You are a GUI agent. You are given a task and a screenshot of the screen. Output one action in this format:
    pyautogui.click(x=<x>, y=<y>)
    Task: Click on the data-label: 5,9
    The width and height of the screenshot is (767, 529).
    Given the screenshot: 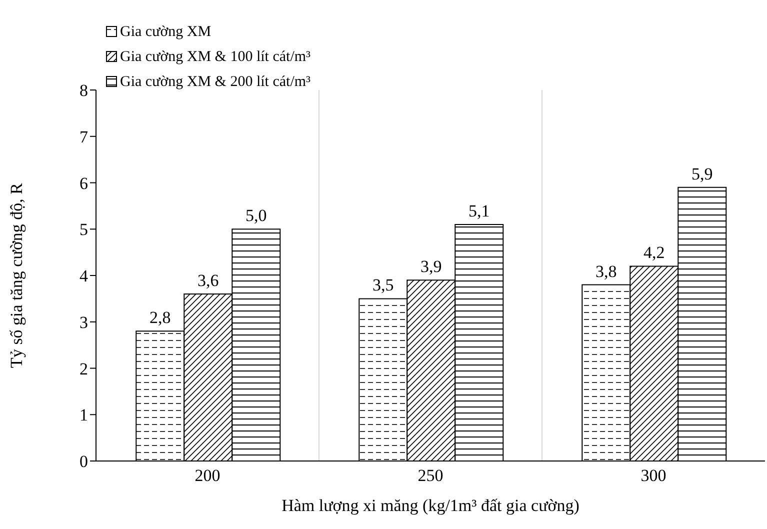 What is the action you would take?
    pyautogui.click(x=702, y=174)
    